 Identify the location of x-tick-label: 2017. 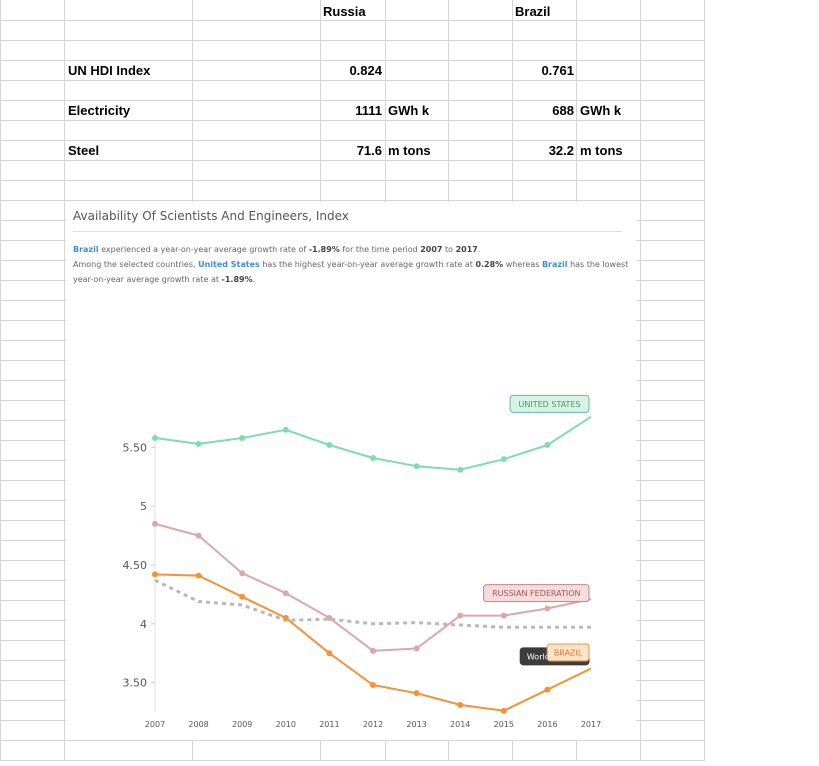
(591, 724).